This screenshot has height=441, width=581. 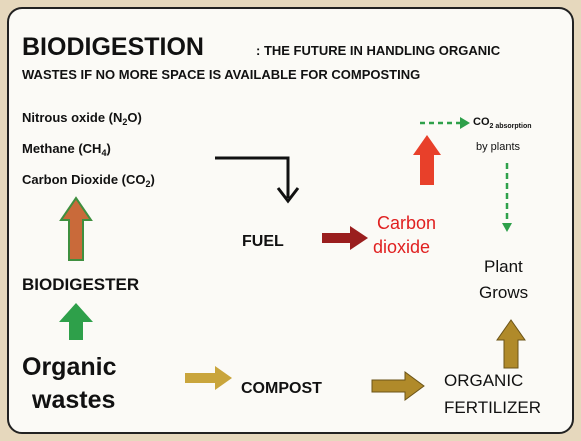 I want to click on by-plants: by plants, so click(x=498, y=147).